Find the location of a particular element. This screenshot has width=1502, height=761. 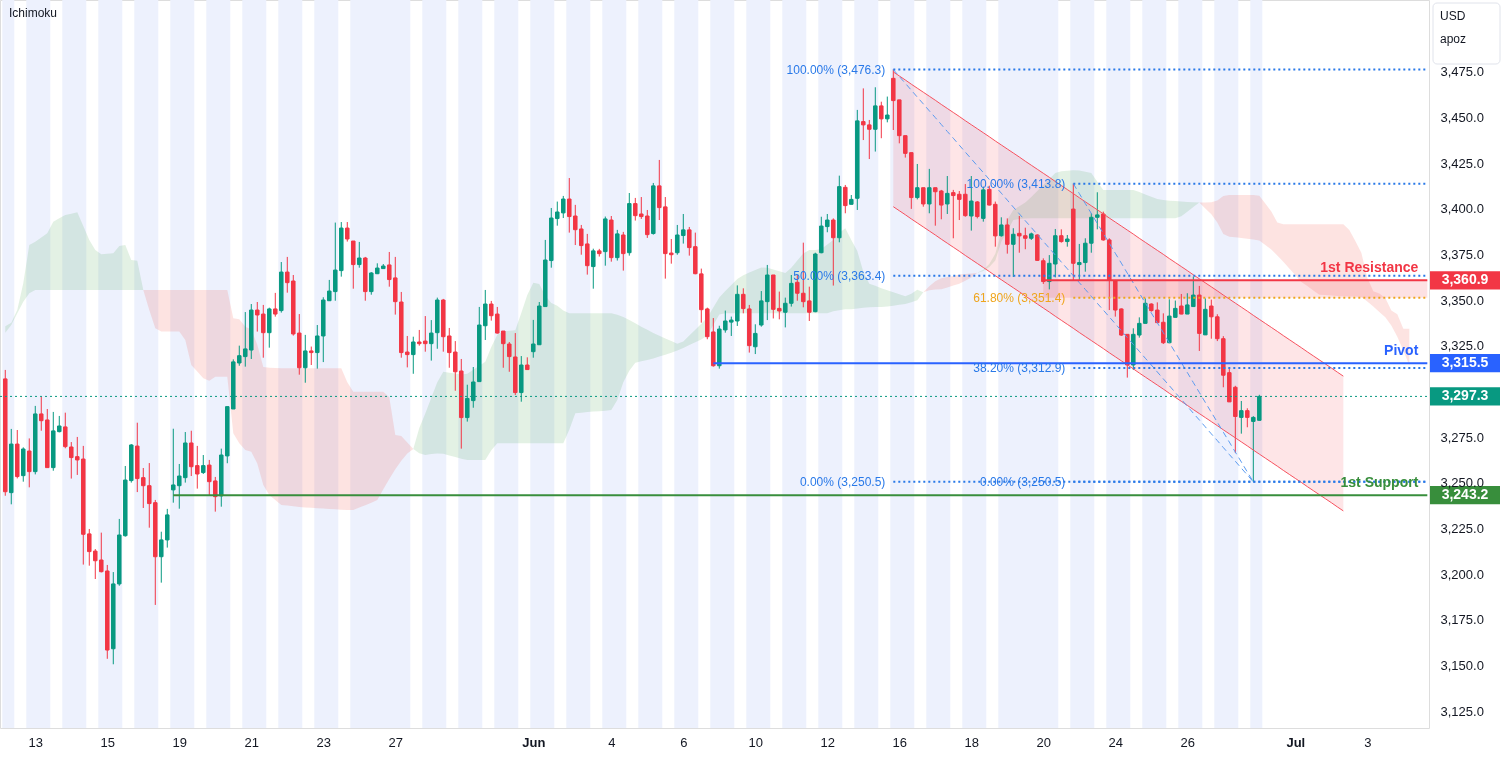

x-tick-label: Jun is located at coordinates (534, 742).